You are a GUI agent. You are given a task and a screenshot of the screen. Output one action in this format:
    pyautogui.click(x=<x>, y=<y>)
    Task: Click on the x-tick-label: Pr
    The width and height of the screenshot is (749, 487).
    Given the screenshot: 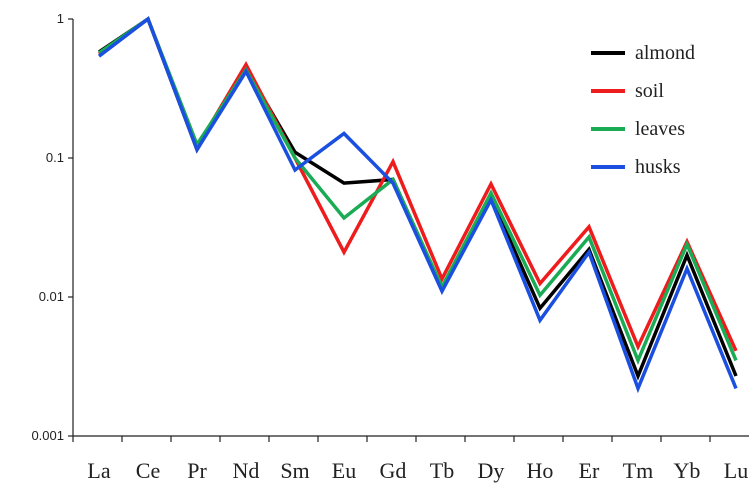 What is the action you would take?
    pyautogui.click(x=197, y=470)
    